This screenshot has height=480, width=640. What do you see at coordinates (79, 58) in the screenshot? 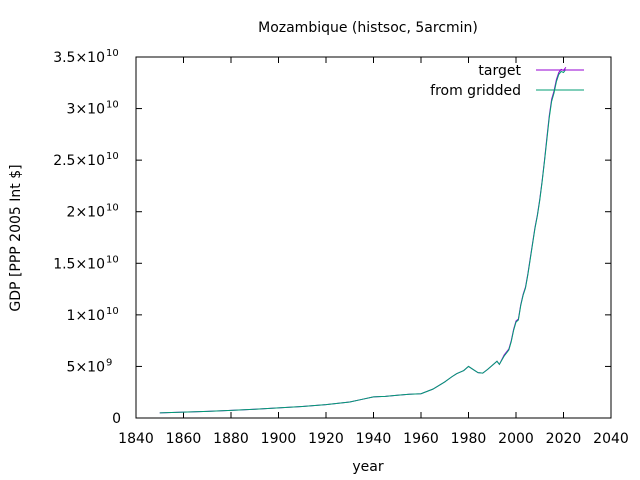
I see `y-tick-label: 3.5×10` at bounding box center [79, 58].